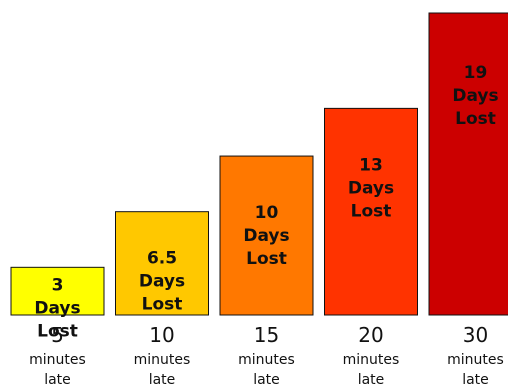 The image size is (508, 392). Describe the element at coordinates (475, 96) in the screenshot. I see `bar-label-30-line-2: Days` at that location.